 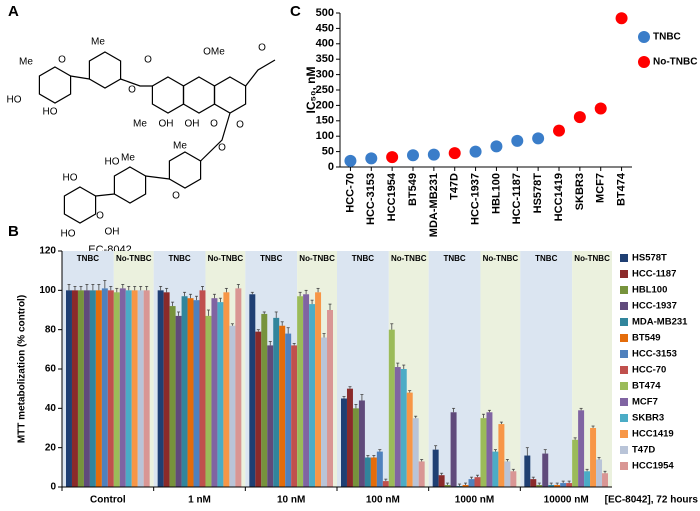 What do you see at coordinates (47, 251) in the screenshot?
I see `y-tick-label: 120` at bounding box center [47, 251].